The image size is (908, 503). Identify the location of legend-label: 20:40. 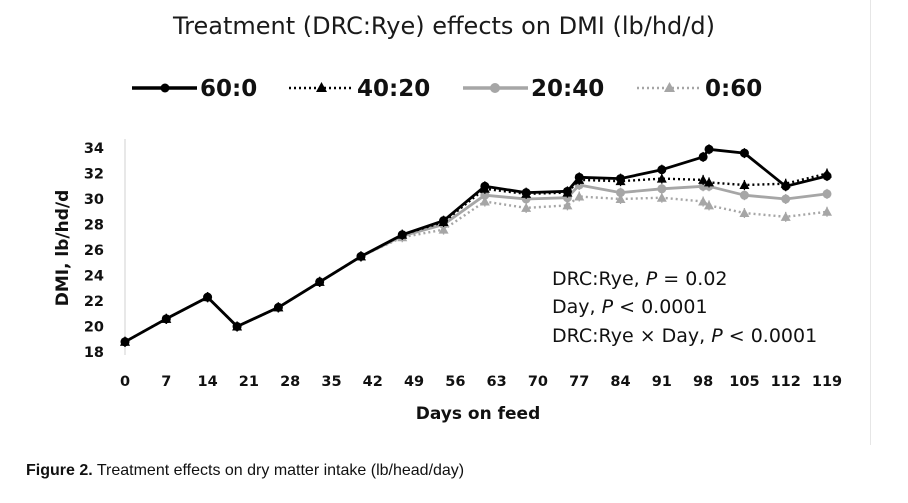
(567, 89).